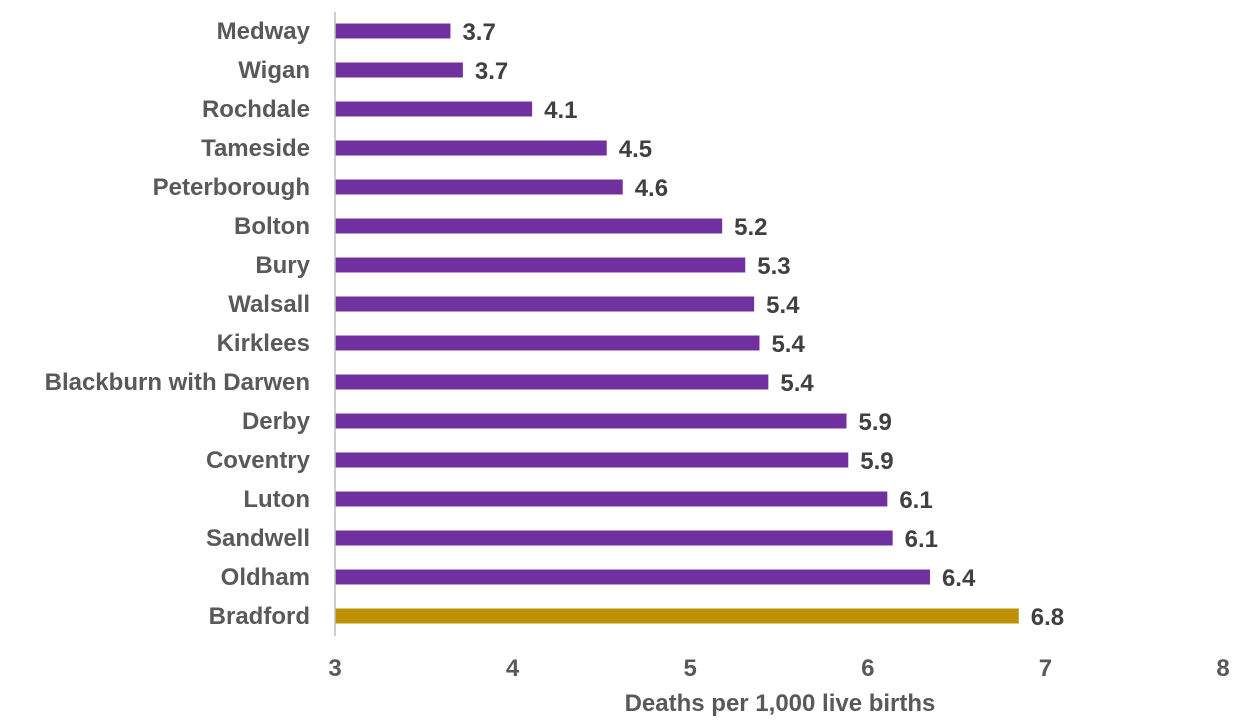 Image resolution: width=1245 pixels, height=725 pixels. What do you see at coordinates (959, 578) in the screenshot?
I see `value-label: 6.4` at bounding box center [959, 578].